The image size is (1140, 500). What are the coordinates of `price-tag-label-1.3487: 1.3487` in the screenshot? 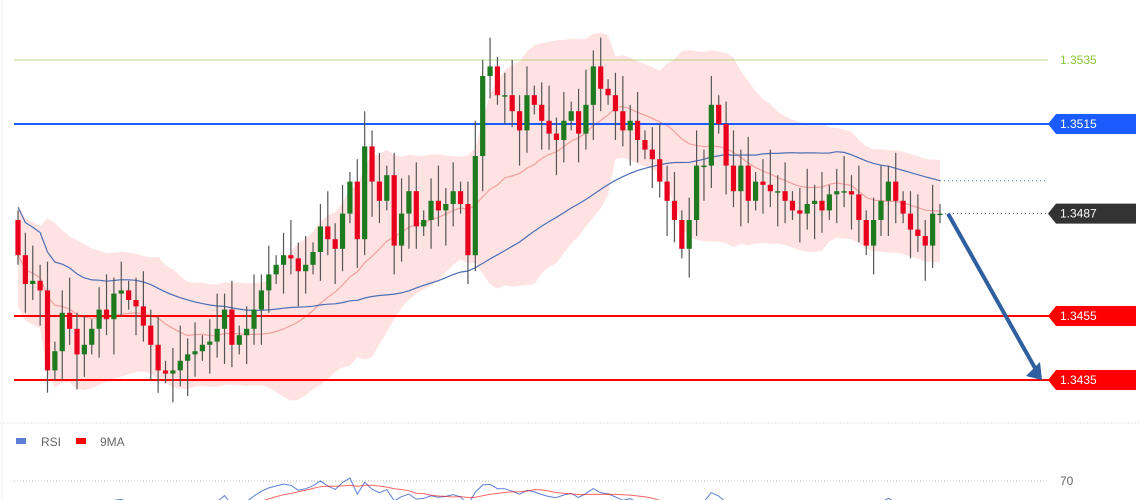 It's located at (1078, 214).